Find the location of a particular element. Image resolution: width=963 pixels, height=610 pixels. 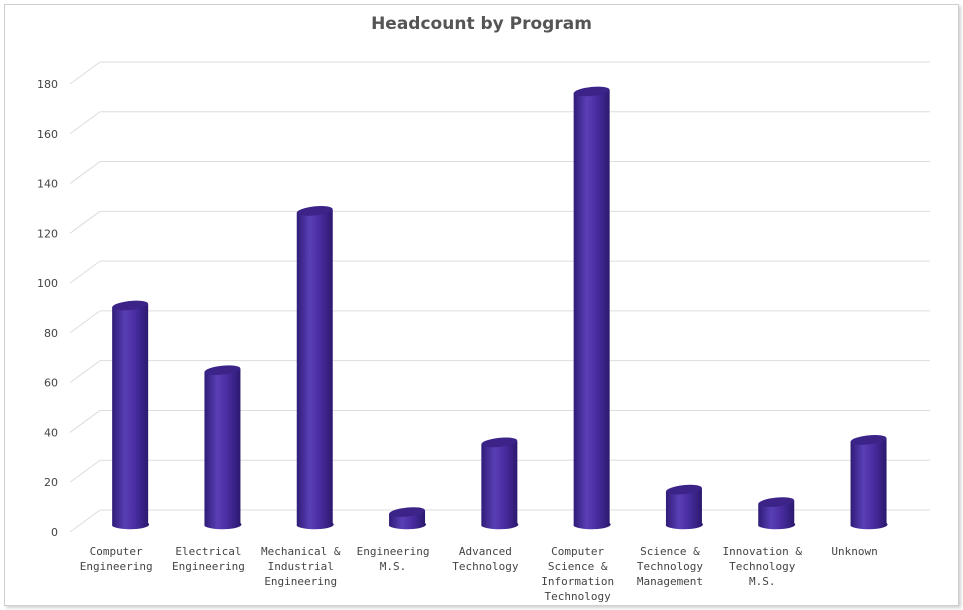

x-tick-label: Advanced Technology is located at coordinates (485, 559).